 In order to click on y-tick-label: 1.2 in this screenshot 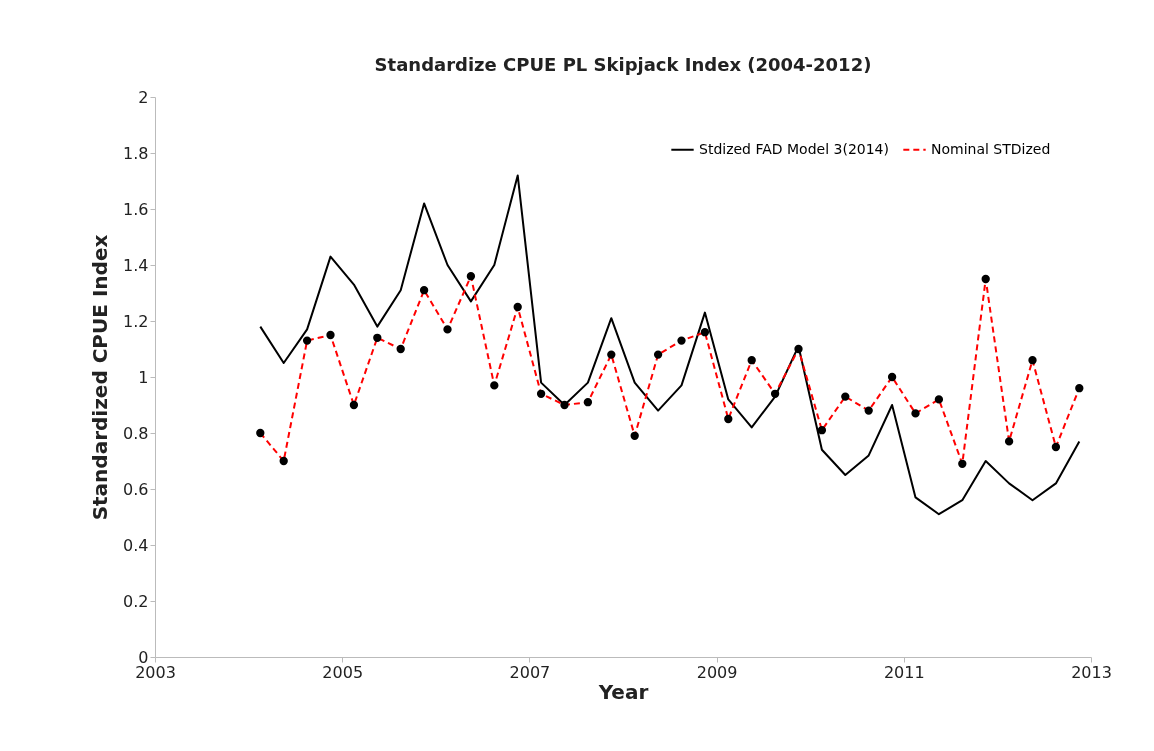, I will do `click(136, 321)`.